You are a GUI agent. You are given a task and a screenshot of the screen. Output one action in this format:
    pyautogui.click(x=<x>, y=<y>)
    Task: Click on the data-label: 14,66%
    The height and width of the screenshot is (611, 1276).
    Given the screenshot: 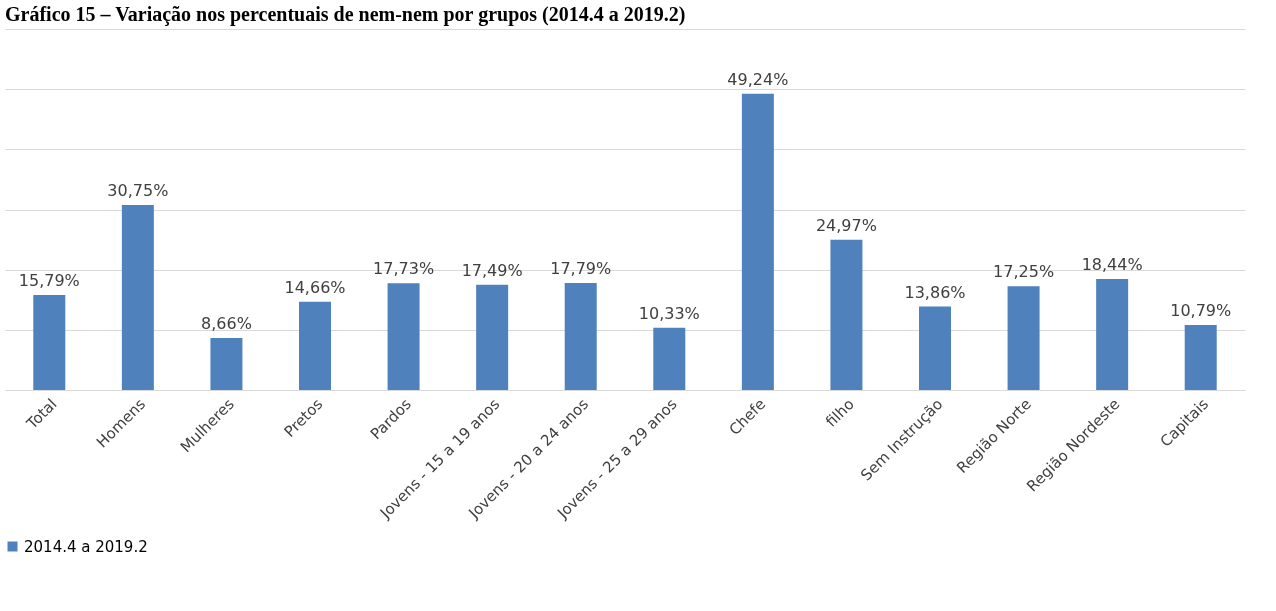 What is the action you would take?
    pyautogui.click(x=315, y=287)
    